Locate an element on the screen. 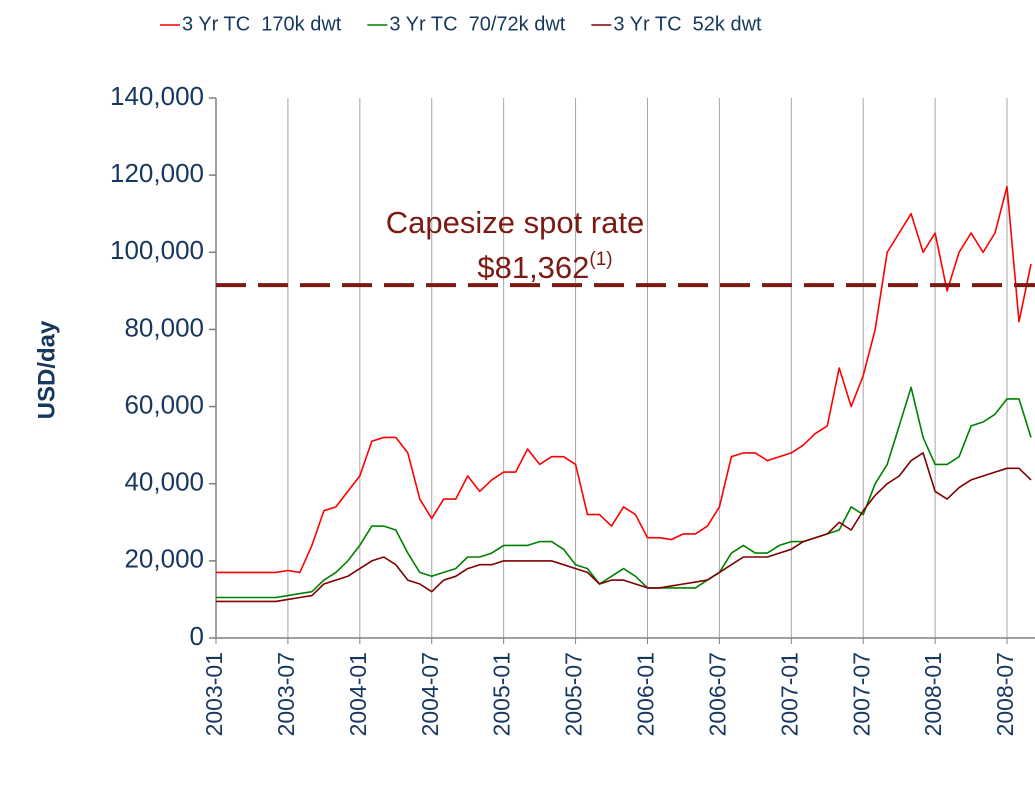 This screenshot has height=791, width=1035. x-tick-label: 2003-07 is located at coordinates (286, 694).